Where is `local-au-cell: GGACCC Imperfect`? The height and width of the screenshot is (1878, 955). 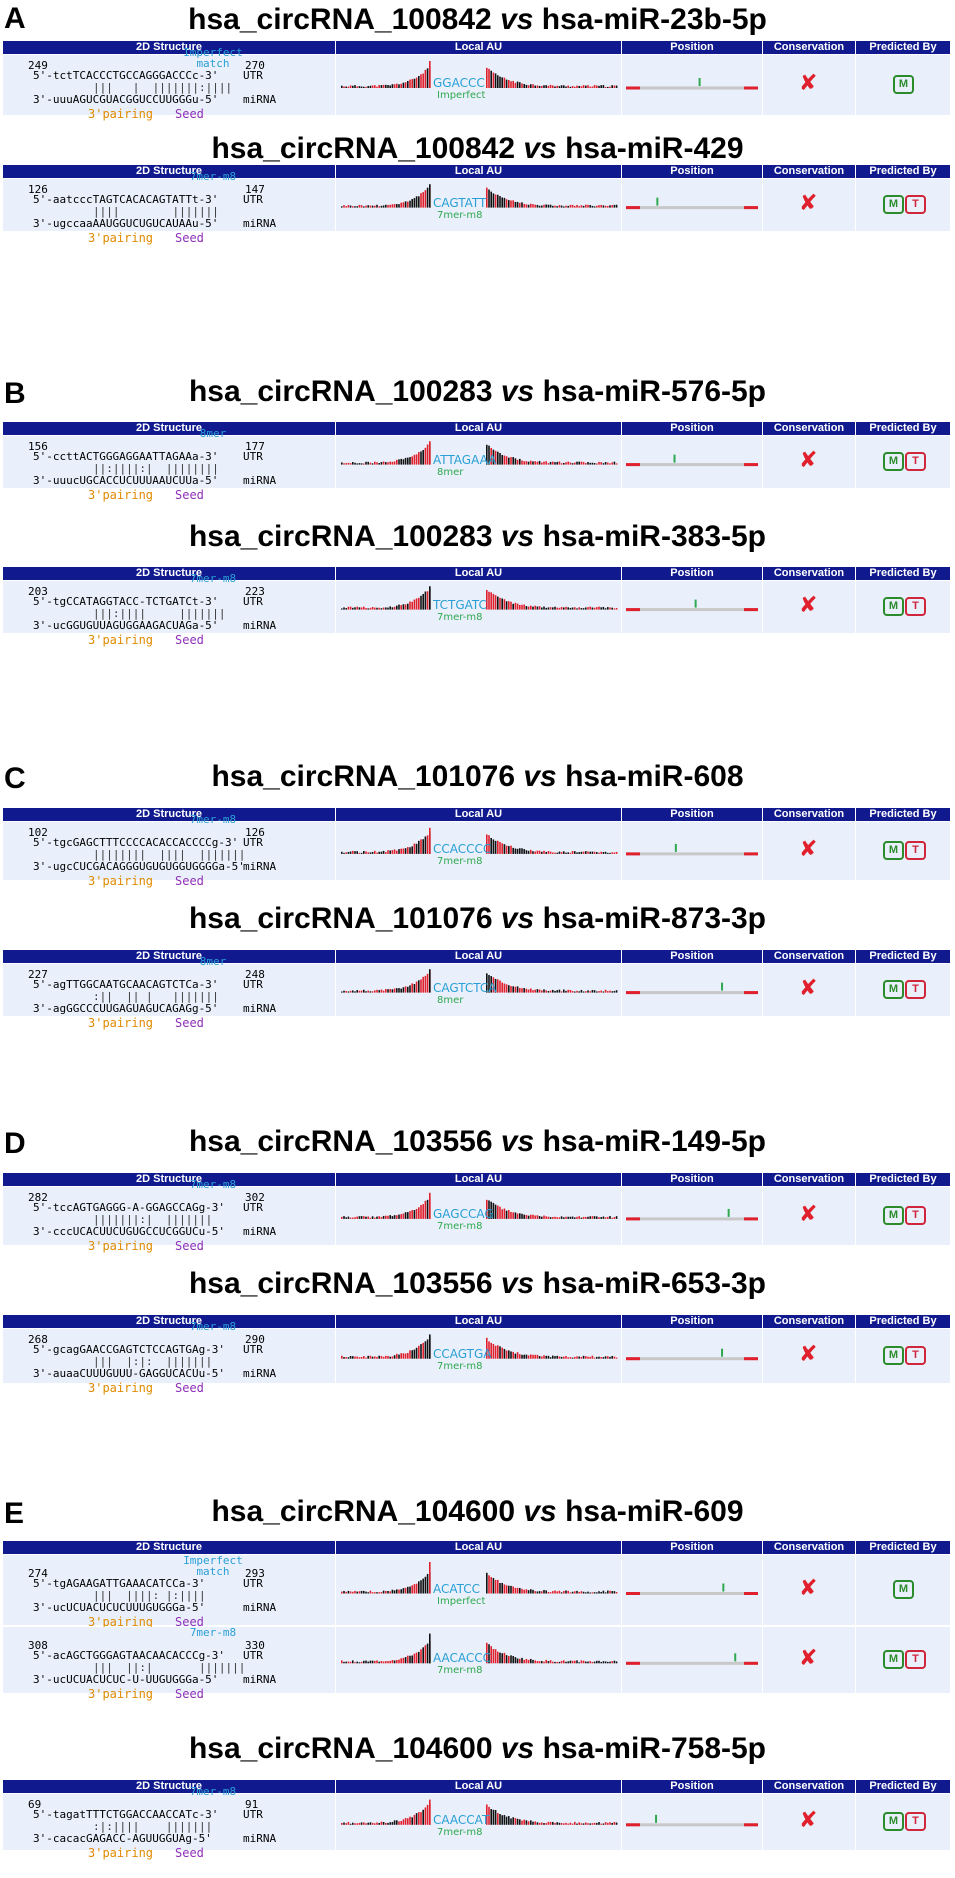
local-au-cell: GGACCC Imperfect is located at coordinates (479, 85).